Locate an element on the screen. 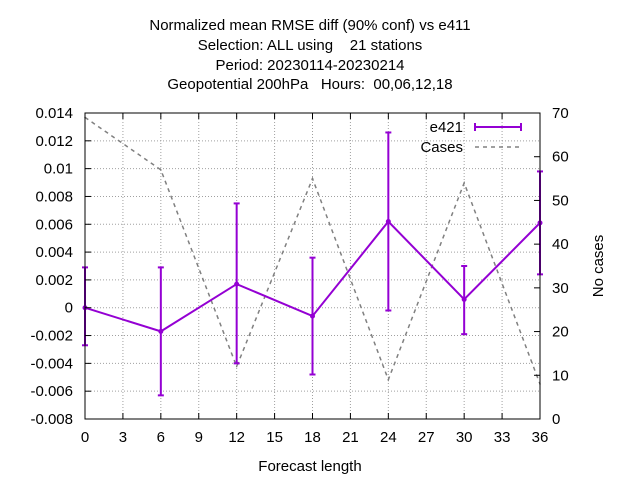 Image resolution: width=640 pixels, height=480 pixels. x-tick-label: 24 is located at coordinates (388, 437).